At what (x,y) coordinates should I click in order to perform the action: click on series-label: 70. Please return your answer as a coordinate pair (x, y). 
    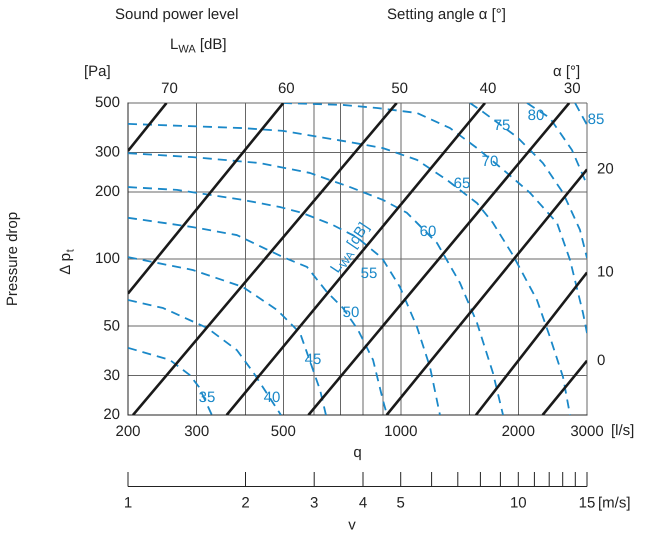
    Looking at the image, I should click on (169, 89).